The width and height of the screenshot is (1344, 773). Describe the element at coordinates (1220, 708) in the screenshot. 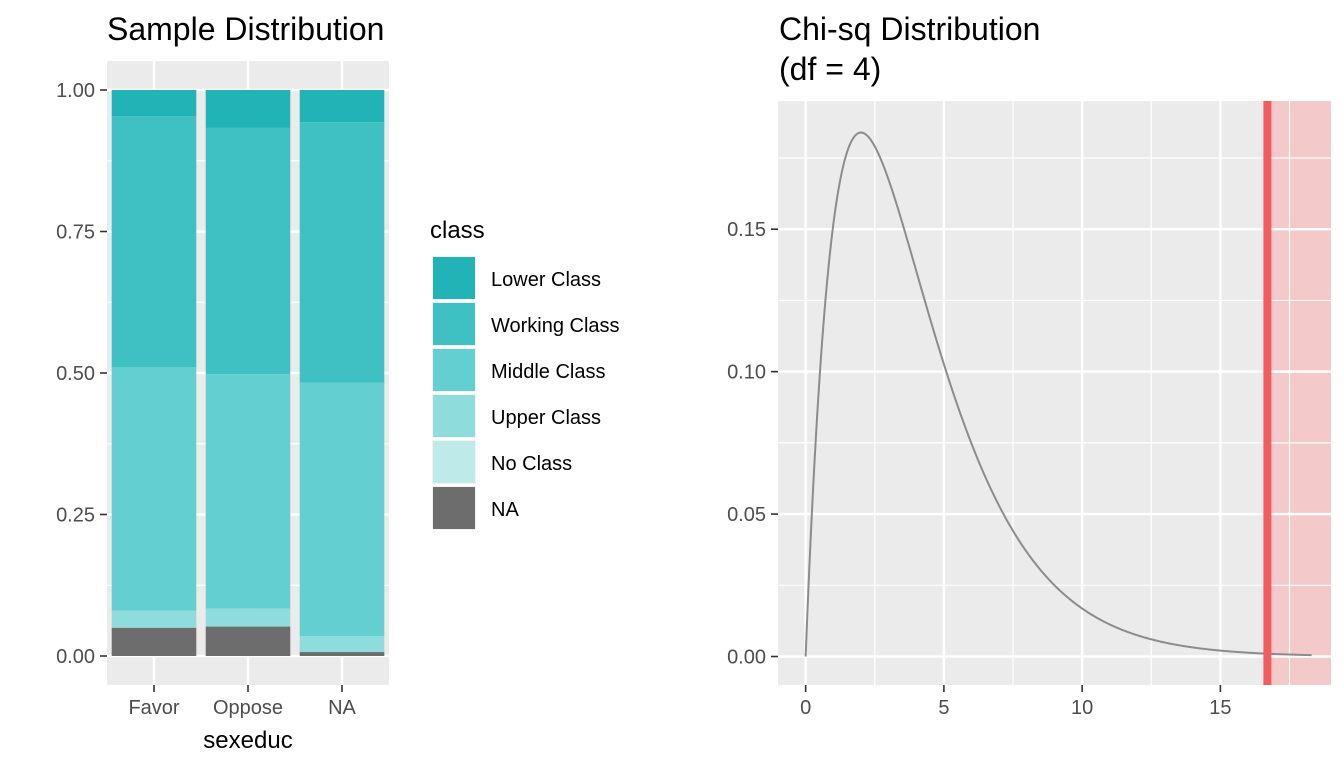

I see `right-x-tick-label: 15` at that location.